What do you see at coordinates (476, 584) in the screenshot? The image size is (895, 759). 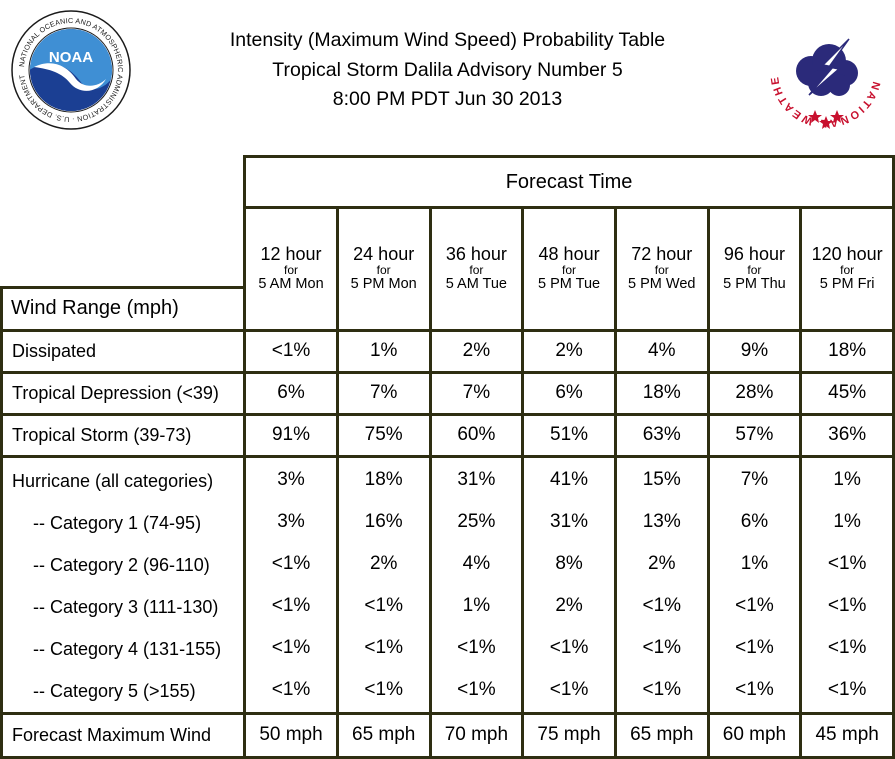 I see `hurricane-cell: 31% 25% 4% 1% <1% <1%` at bounding box center [476, 584].